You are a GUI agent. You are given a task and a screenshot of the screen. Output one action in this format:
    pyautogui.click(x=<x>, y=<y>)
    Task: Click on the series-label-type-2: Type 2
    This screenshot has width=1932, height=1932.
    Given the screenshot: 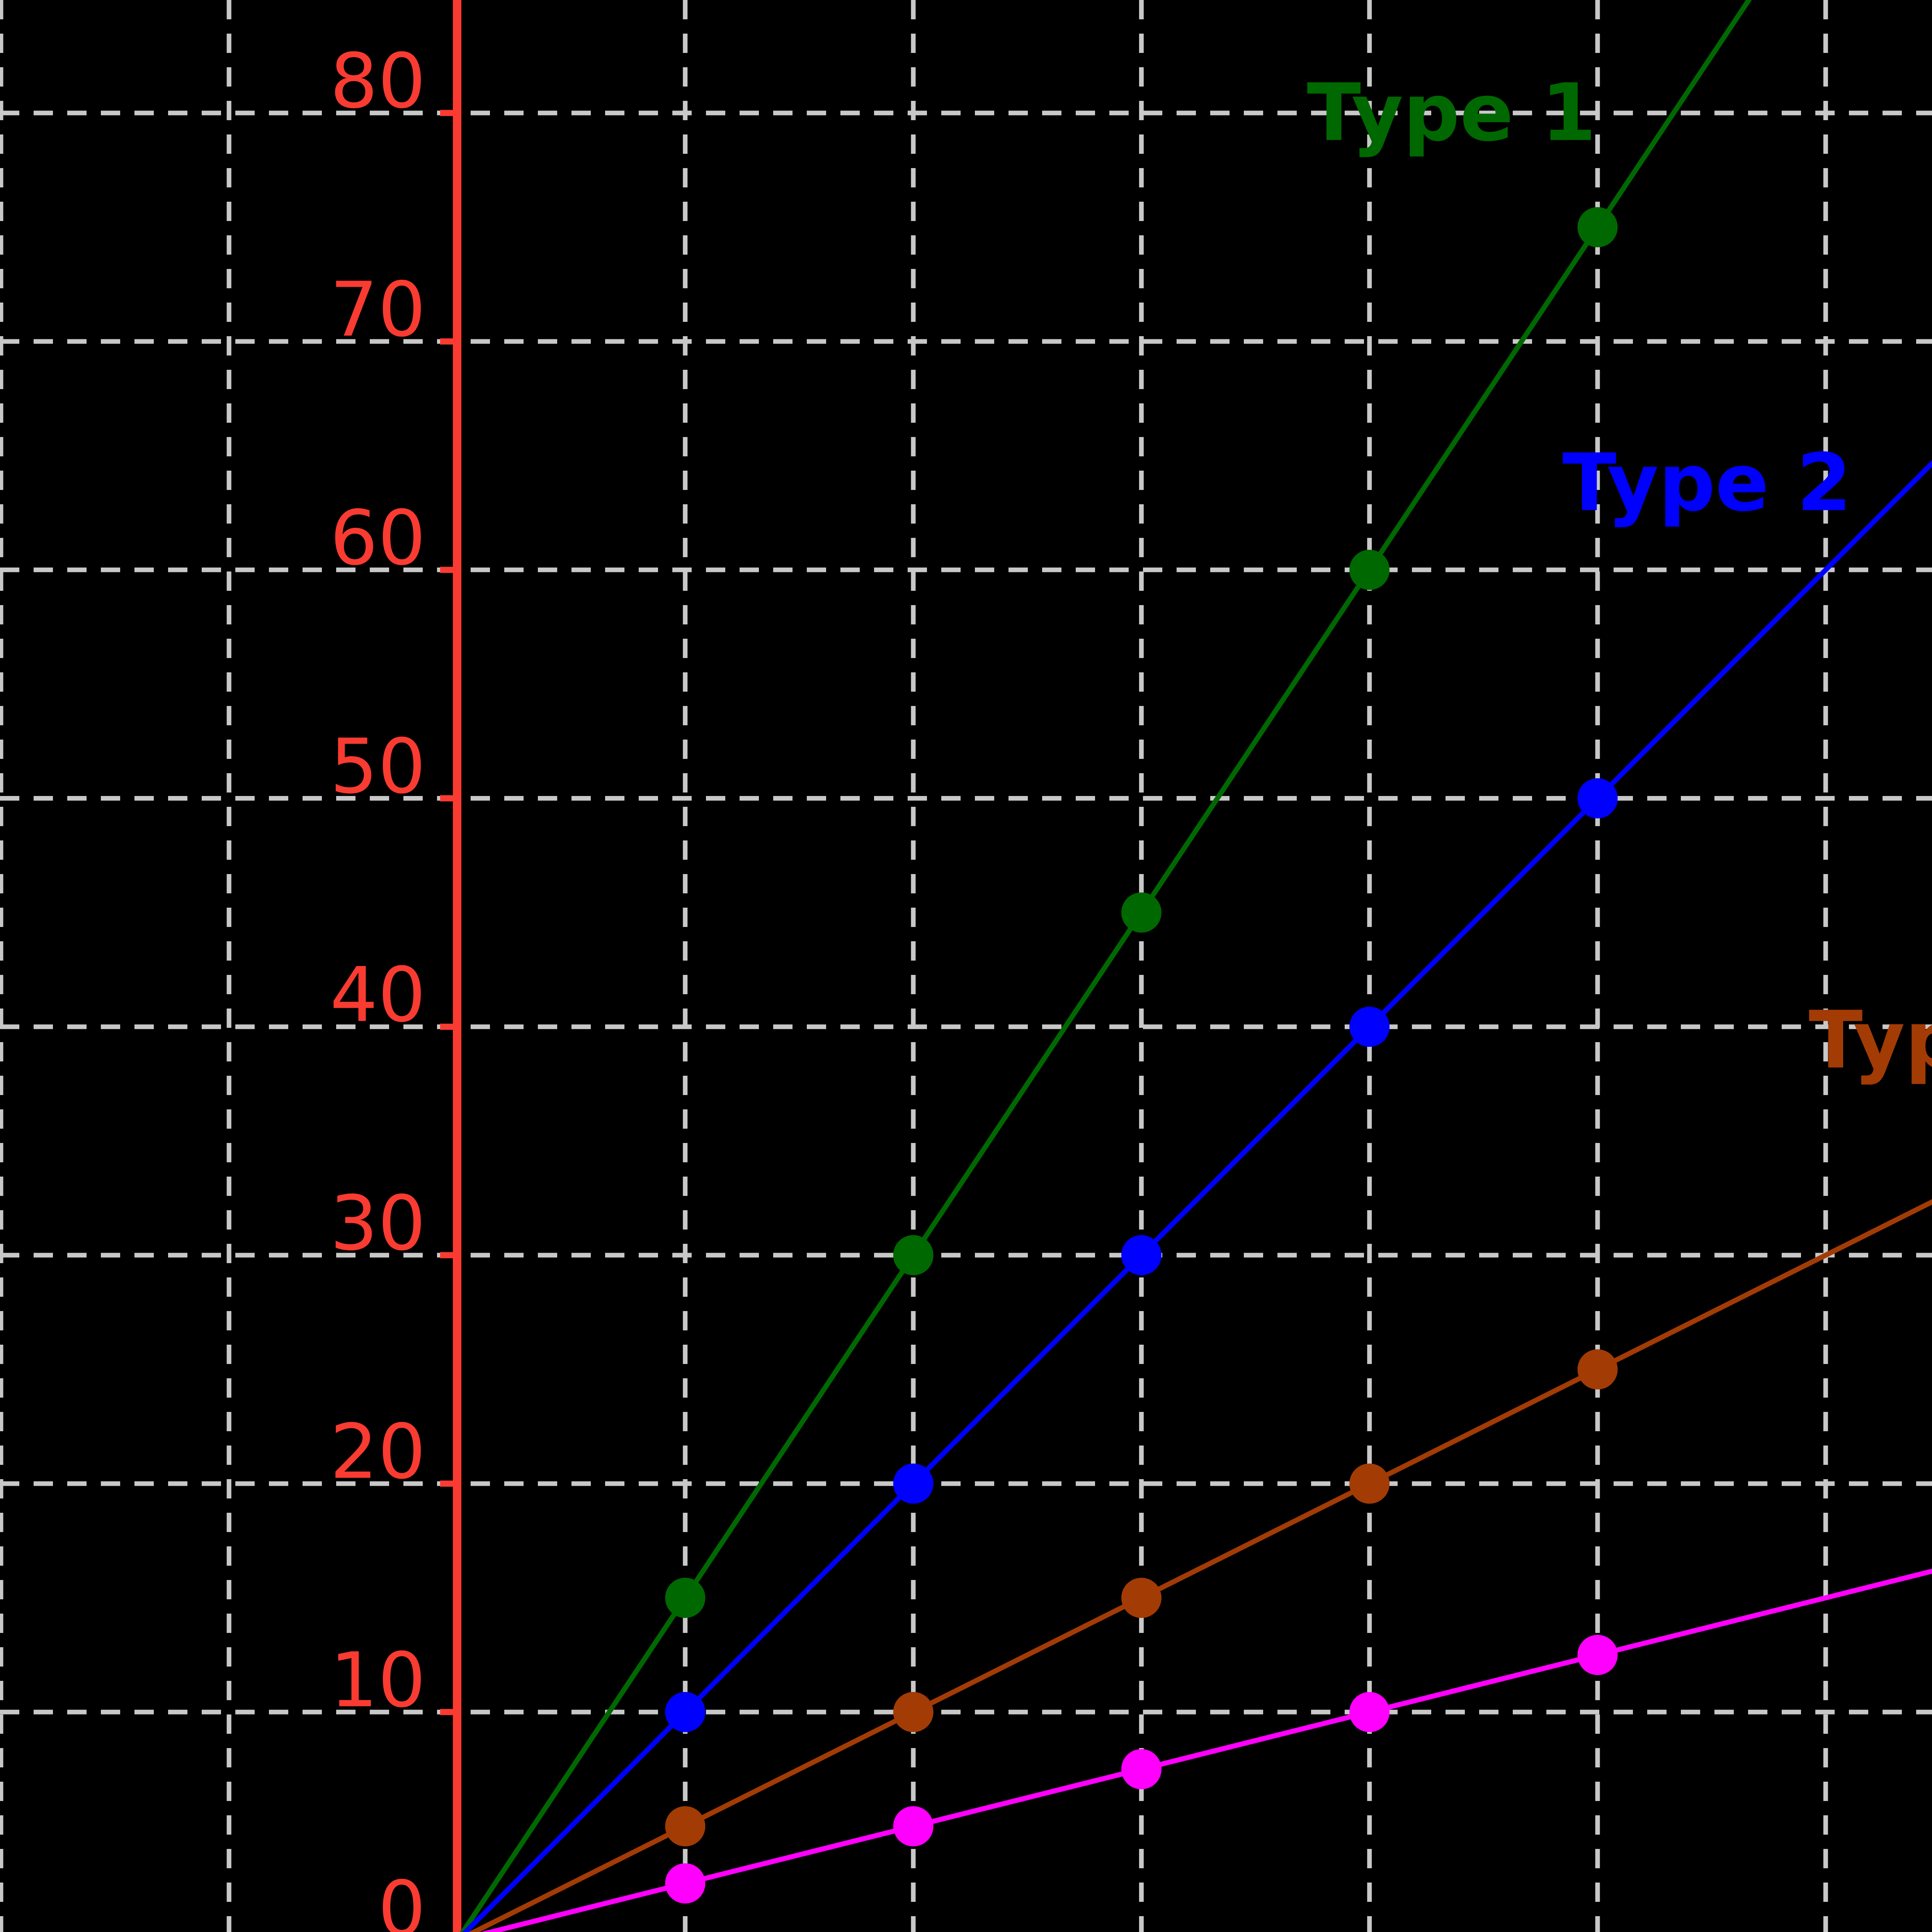 What is the action you would take?
    pyautogui.click(x=1707, y=483)
    